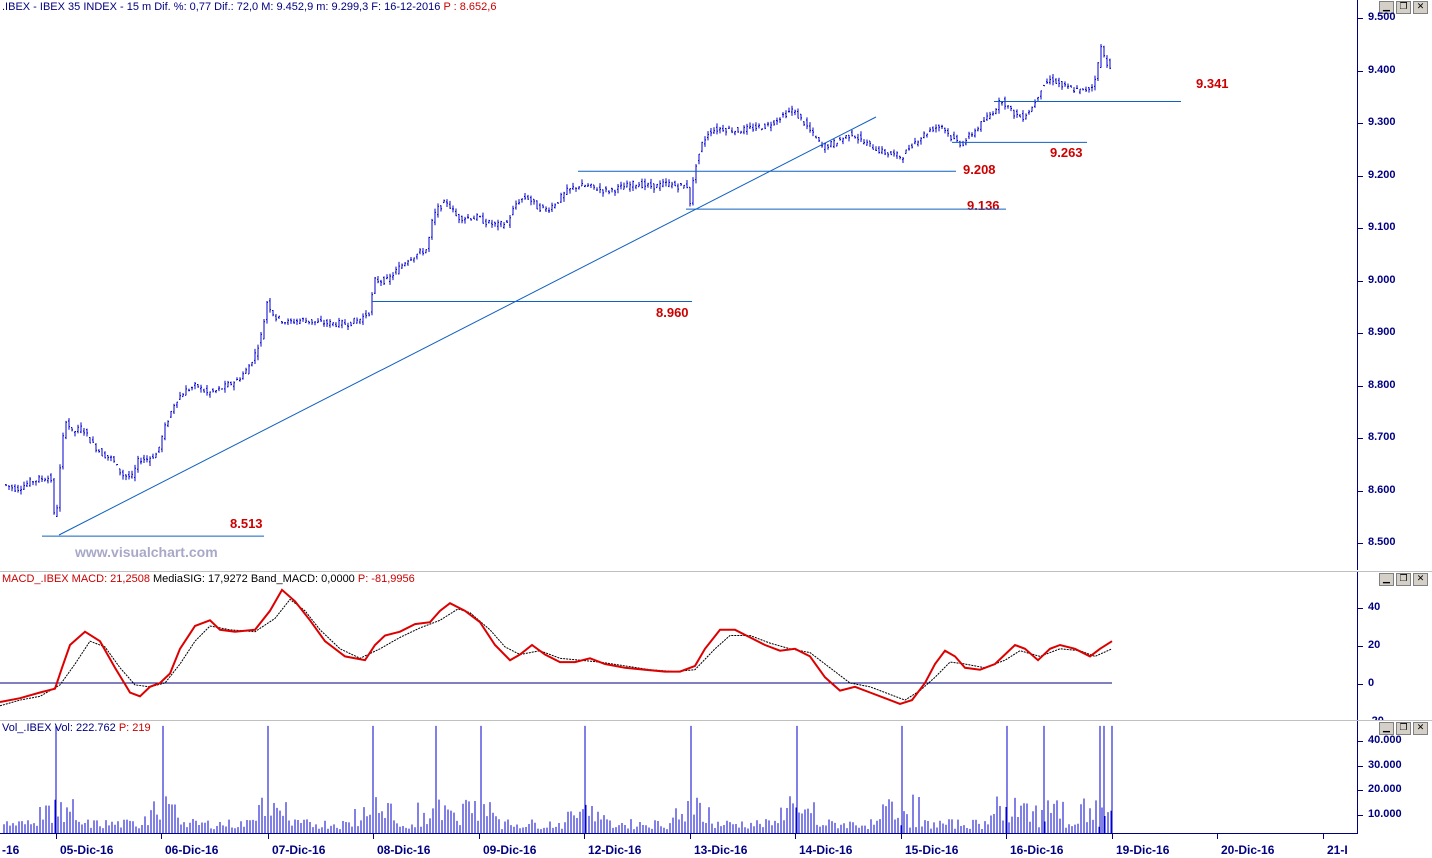 The image size is (1432, 858). What do you see at coordinates (134, 728) in the screenshot?
I see `vol-p-value: P: 219` at bounding box center [134, 728].